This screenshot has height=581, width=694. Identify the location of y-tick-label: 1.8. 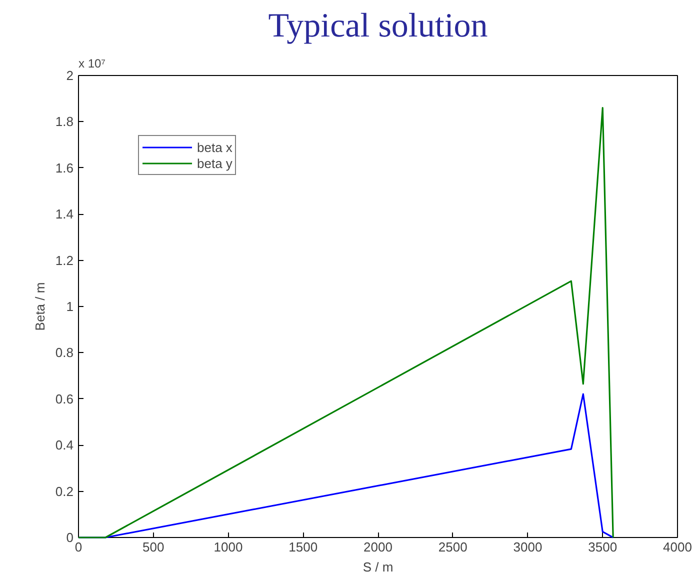
(64, 122).